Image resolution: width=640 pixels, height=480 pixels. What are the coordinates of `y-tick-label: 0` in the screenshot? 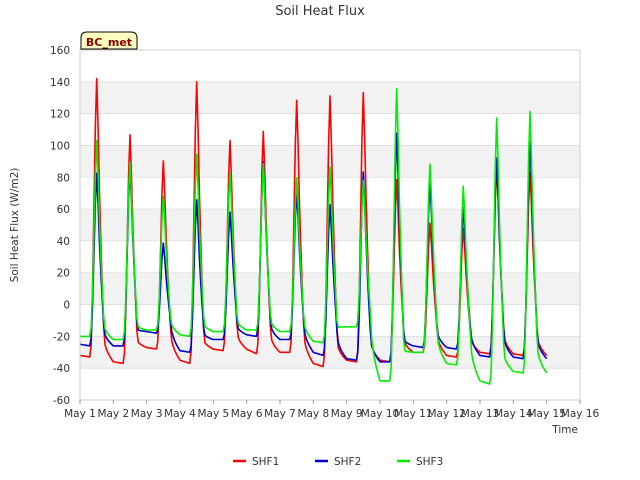 It's located at (66, 306).